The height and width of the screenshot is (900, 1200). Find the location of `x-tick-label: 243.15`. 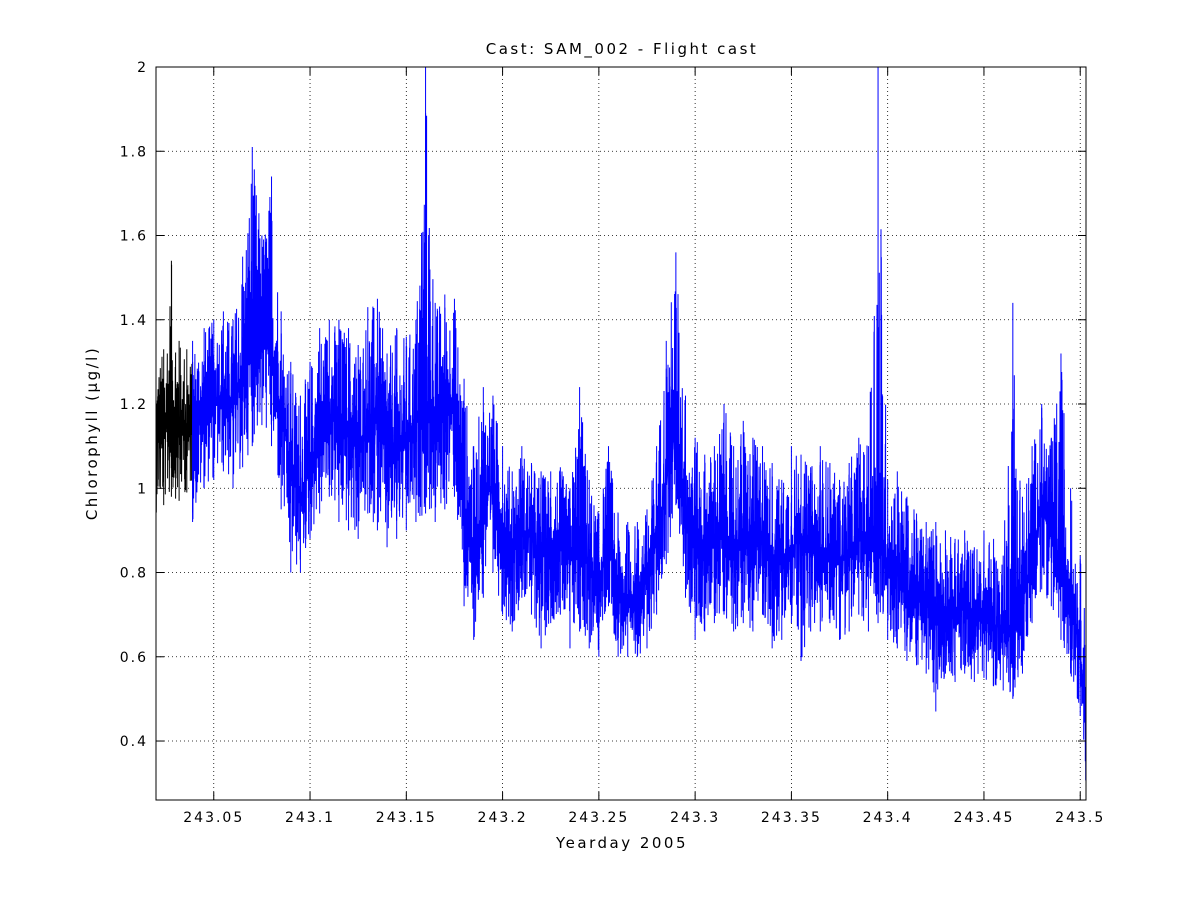

x-tick-label: 243.15 is located at coordinates (406, 818).